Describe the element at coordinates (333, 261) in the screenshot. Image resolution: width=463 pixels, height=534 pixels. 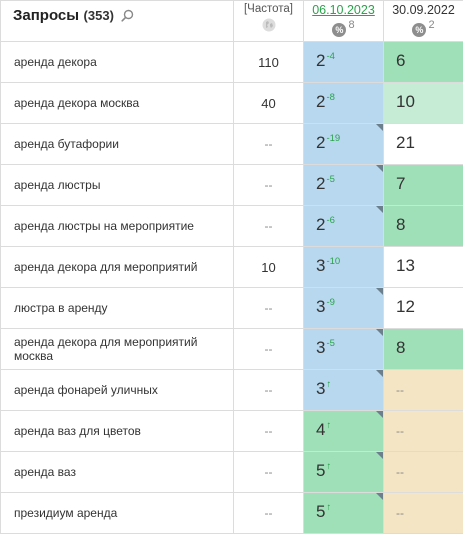
I see `position-change: -10` at that location.